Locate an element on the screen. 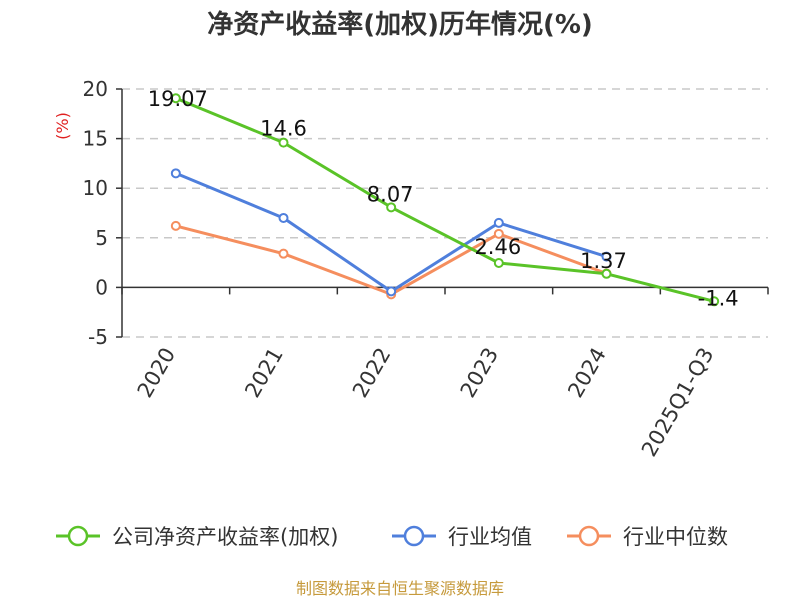 This screenshot has width=800, height=600. legend-entry: 行业均值 is located at coordinates (490, 537).